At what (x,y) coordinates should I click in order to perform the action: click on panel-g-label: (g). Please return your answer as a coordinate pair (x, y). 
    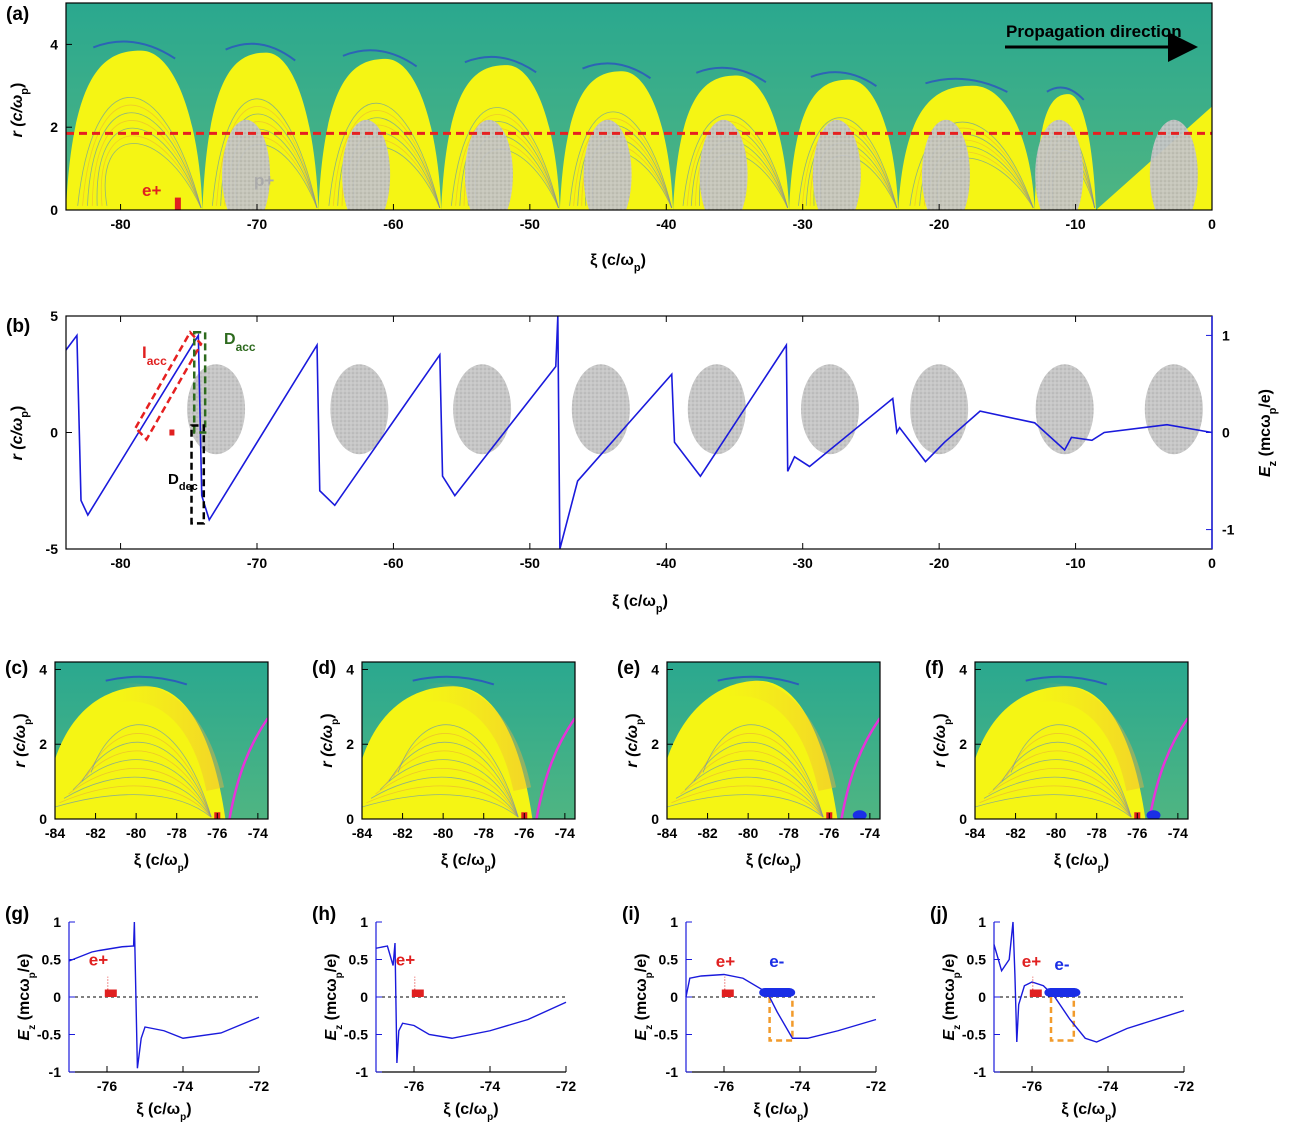
    Looking at the image, I should click on (17, 914).